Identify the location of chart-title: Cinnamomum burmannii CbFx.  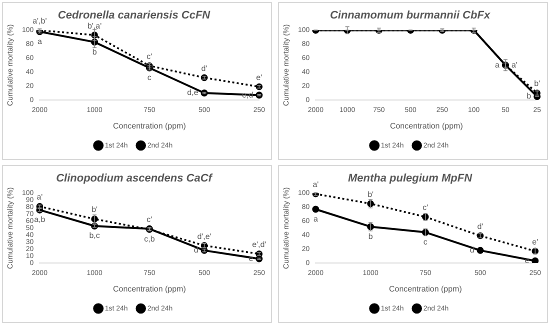
(410, 16).